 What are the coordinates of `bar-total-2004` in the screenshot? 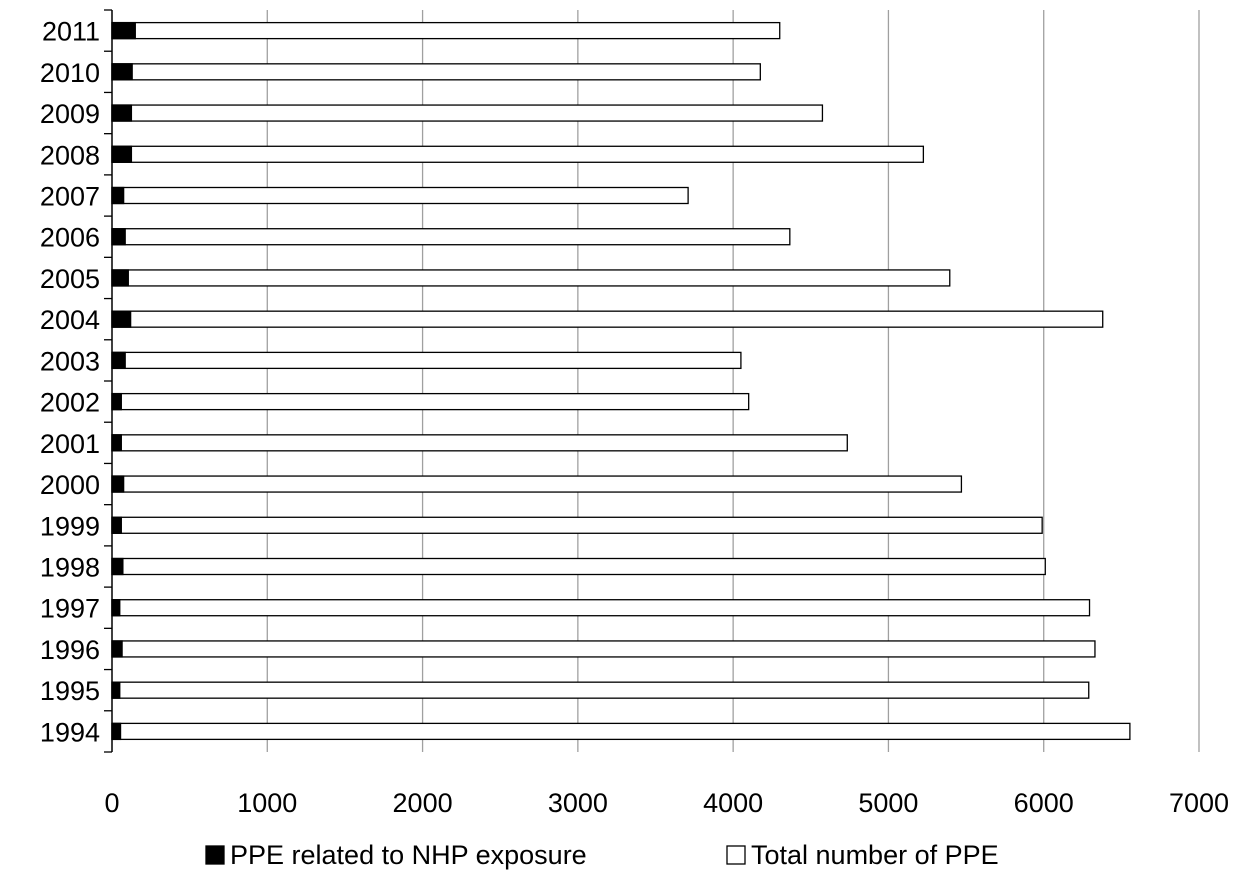 It's located at (607, 319).